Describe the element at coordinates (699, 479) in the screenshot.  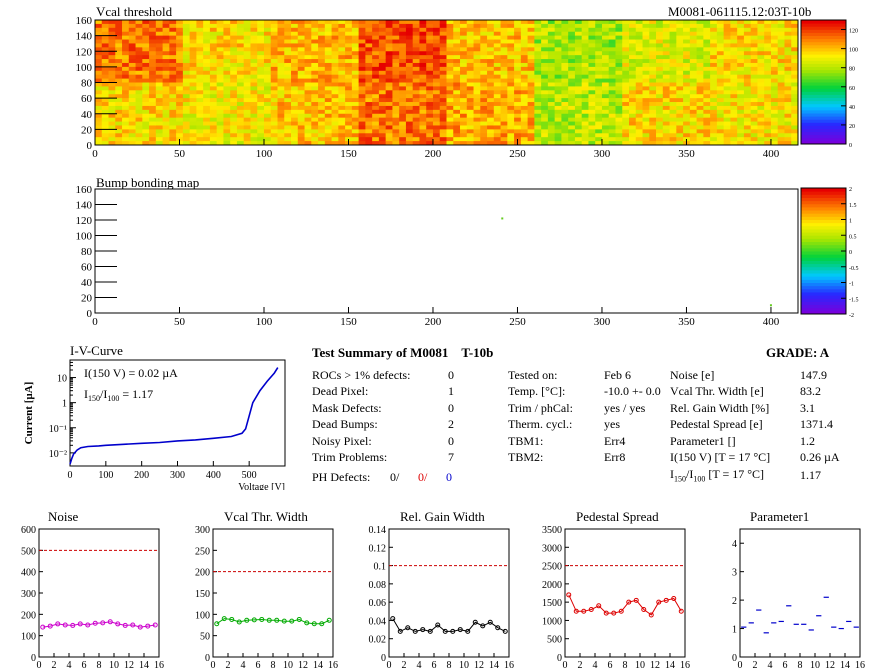
I see `ratio-sub2: 100` at that location.